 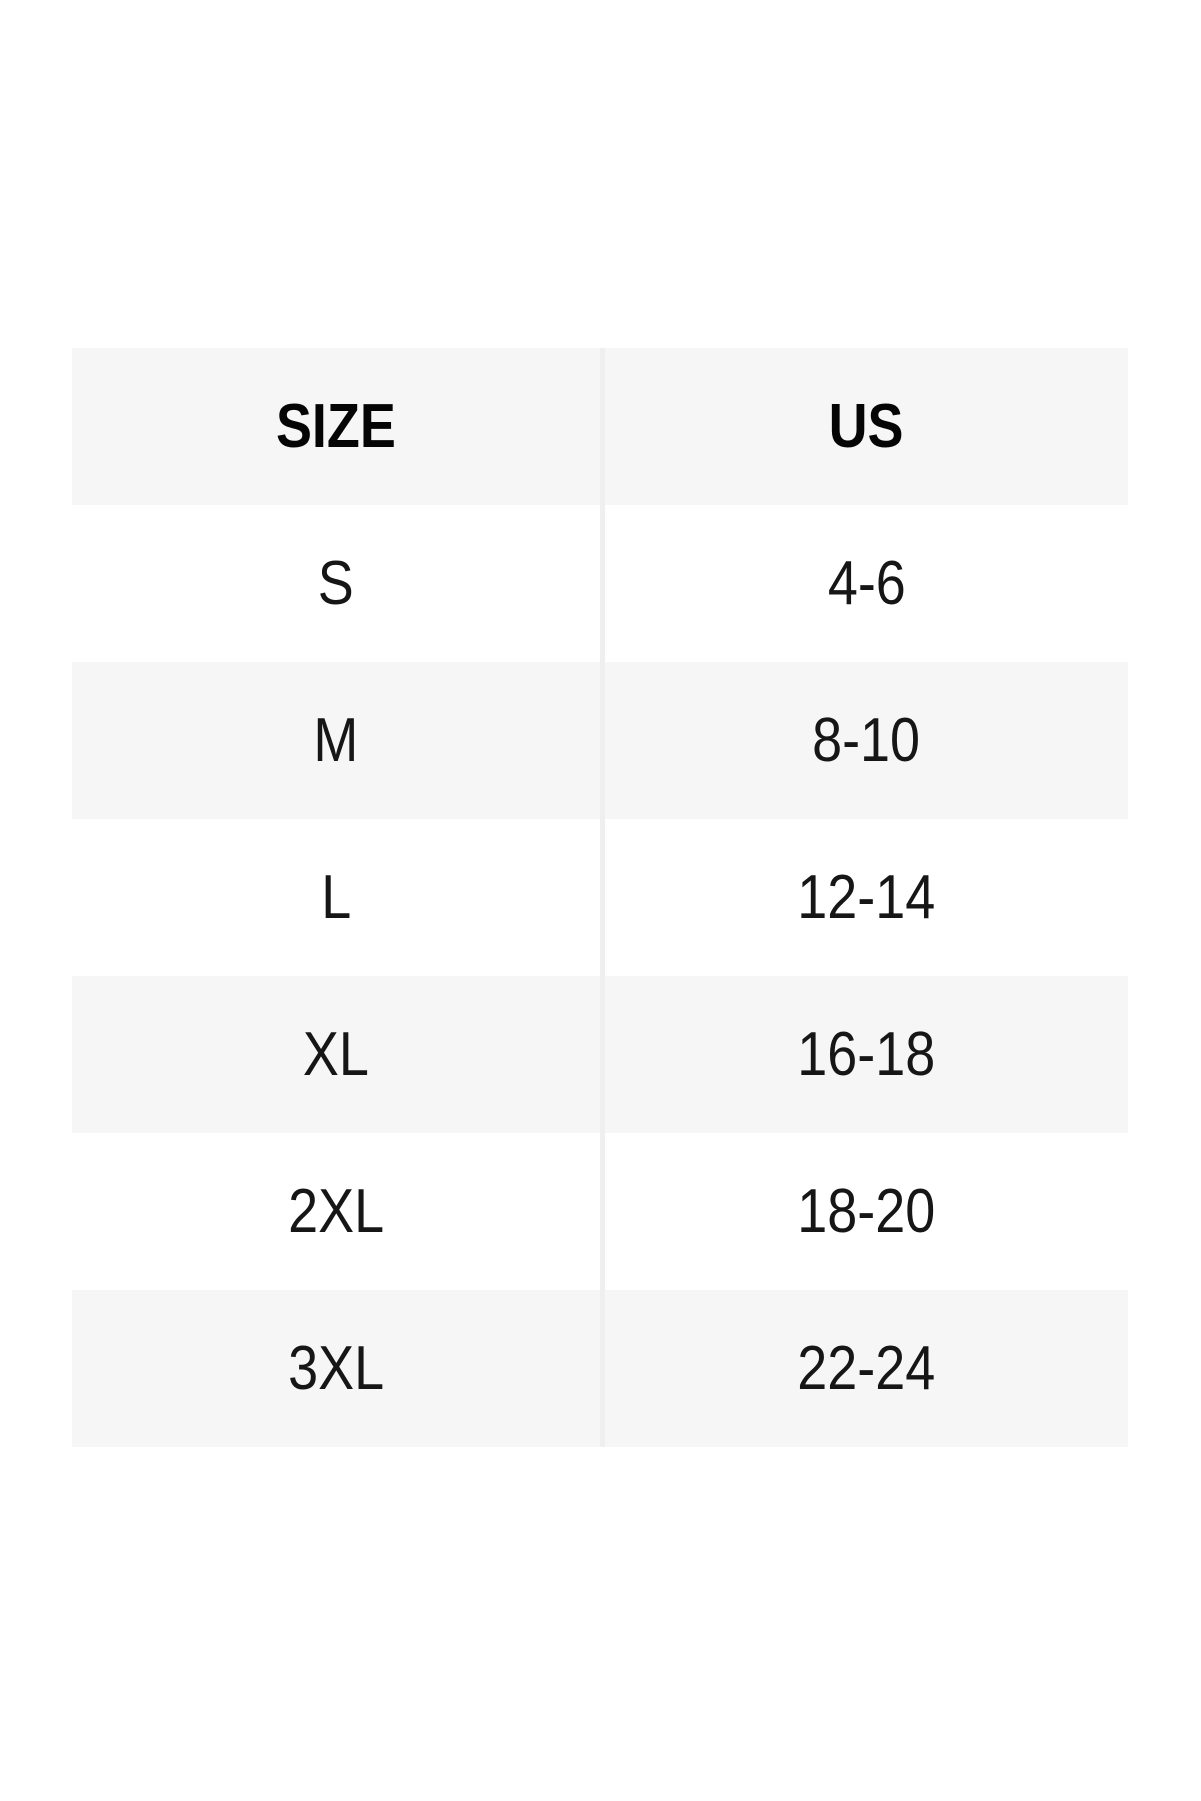 I want to click on us-cell: 22-24, so click(x=864, y=1368).